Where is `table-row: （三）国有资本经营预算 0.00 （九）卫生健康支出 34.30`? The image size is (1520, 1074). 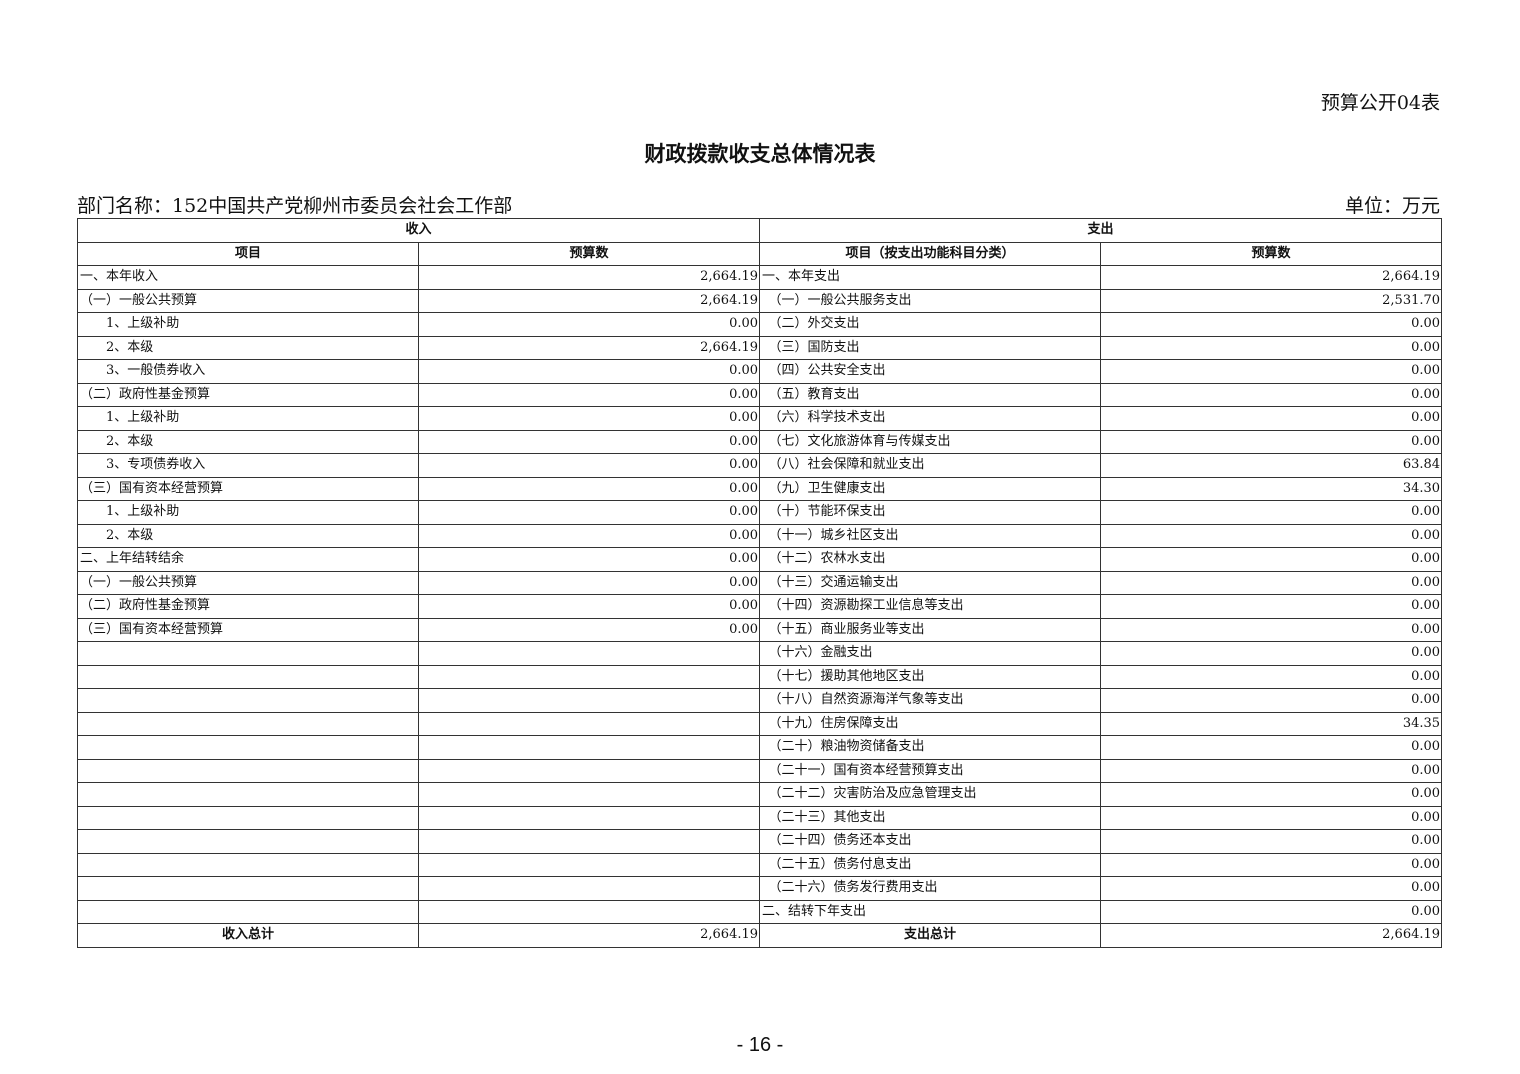 table-row: （三）国有资本经营预算 0.00 （九）卫生健康支出 34.30 is located at coordinates (760, 488).